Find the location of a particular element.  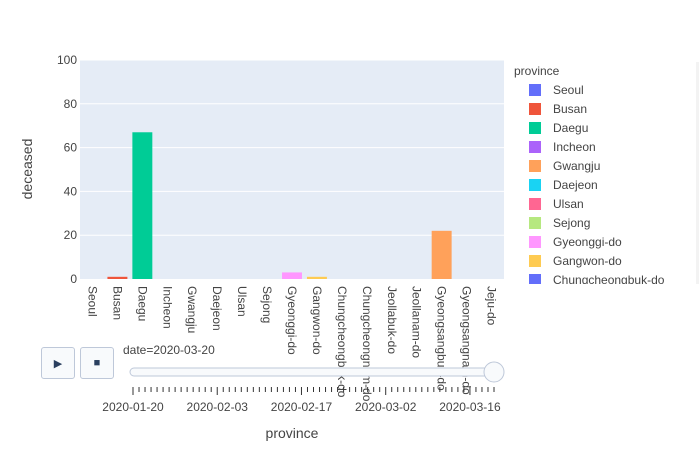

legend-item: Daejeon is located at coordinates (603, 184).